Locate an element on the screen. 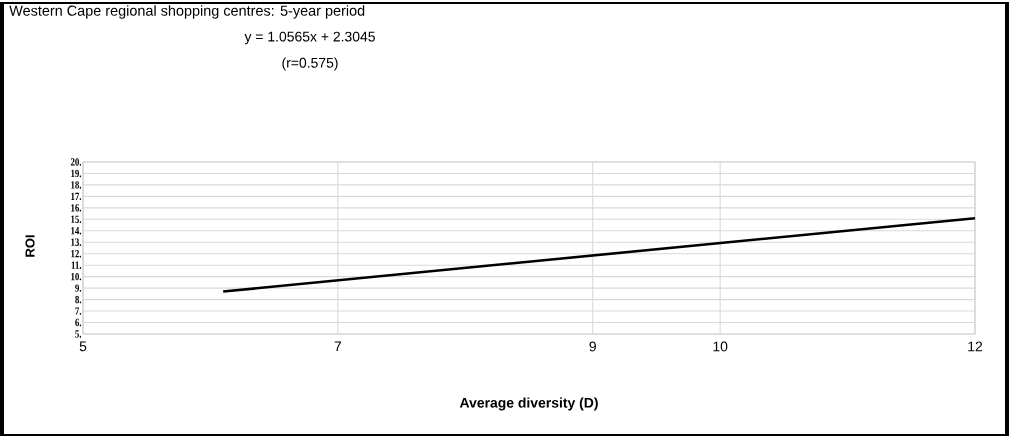  y-tick-label: 8. is located at coordinates (78, 299).